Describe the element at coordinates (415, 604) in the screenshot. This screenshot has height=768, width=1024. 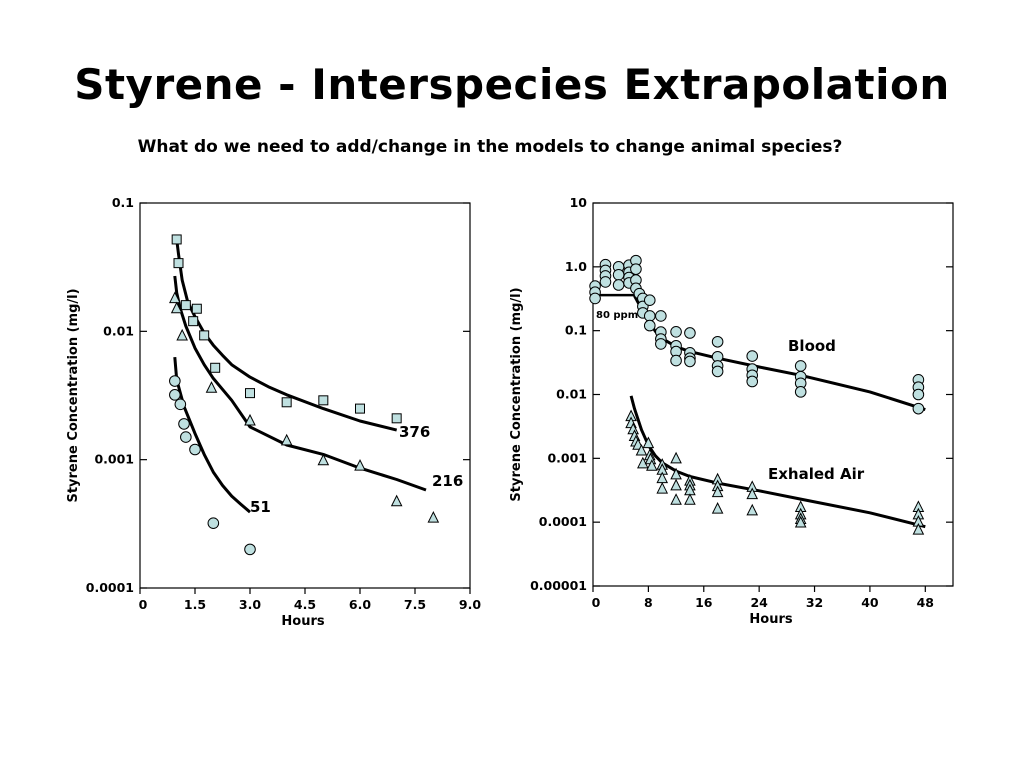
I see `x-tick-label: 7.5` at that location.